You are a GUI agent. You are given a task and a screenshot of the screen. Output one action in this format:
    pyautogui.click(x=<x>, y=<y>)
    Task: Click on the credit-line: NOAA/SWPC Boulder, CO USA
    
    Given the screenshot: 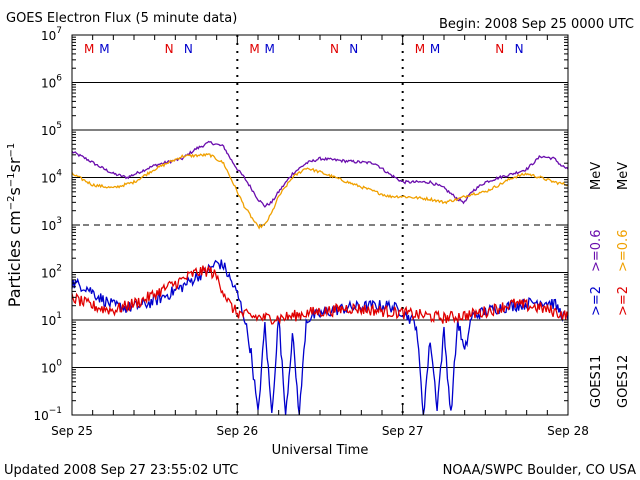 What is the action you would take?
    pyautogui.click(x=539, y=470)
    